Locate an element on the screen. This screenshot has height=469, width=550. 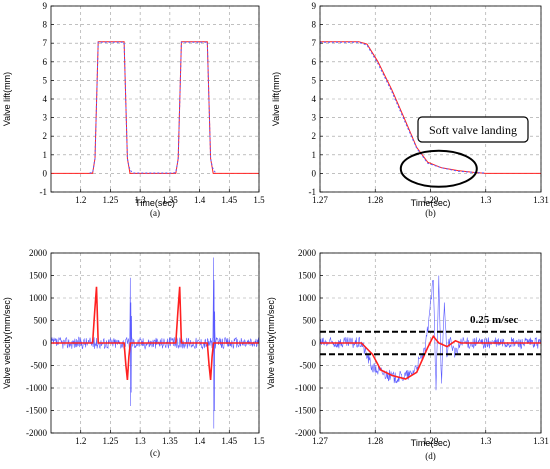
annotation-ellipse is located at coordinates (438, 168).